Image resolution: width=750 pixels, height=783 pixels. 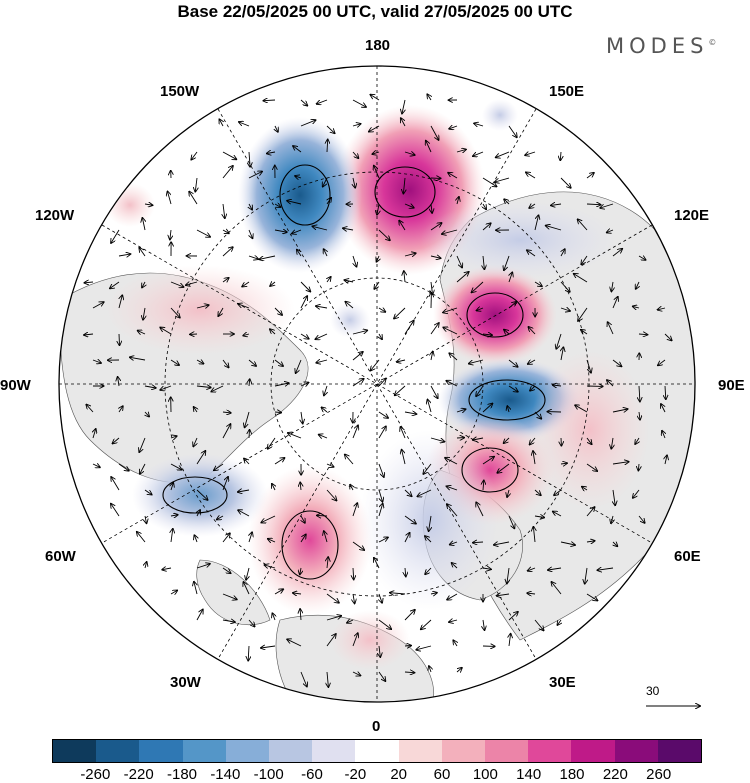 I want to click on brand-name: MODES, so click(x=657, y=46).